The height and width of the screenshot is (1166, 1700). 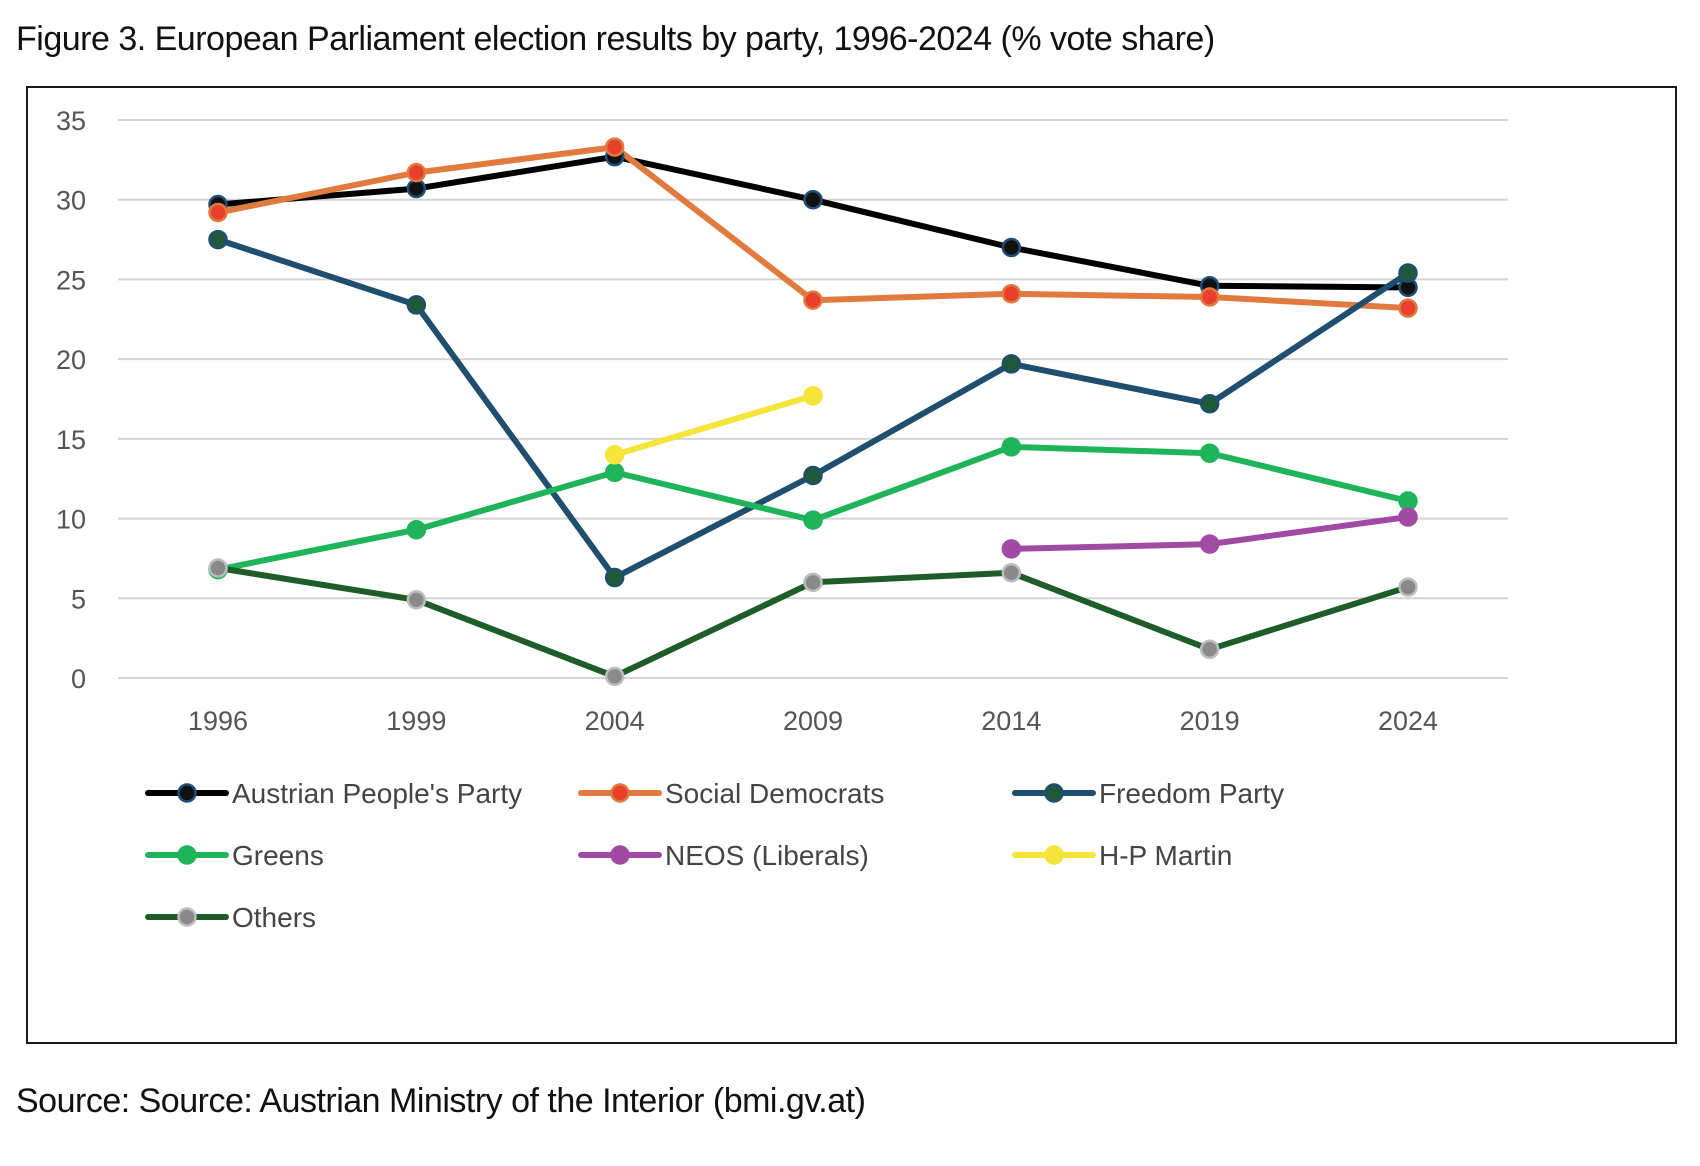 What do you see at coordinates (1191, 793) in the screenshot?
I see `legend-label: Freedom Party` at bounding box center [1191, 793].